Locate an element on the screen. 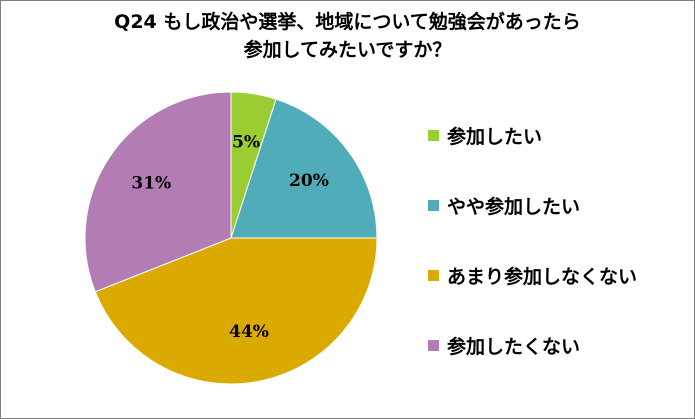 The width and height of the screenshot is (695, 419). legend-item-1: 参加したい is located at coordinates (558, 135).